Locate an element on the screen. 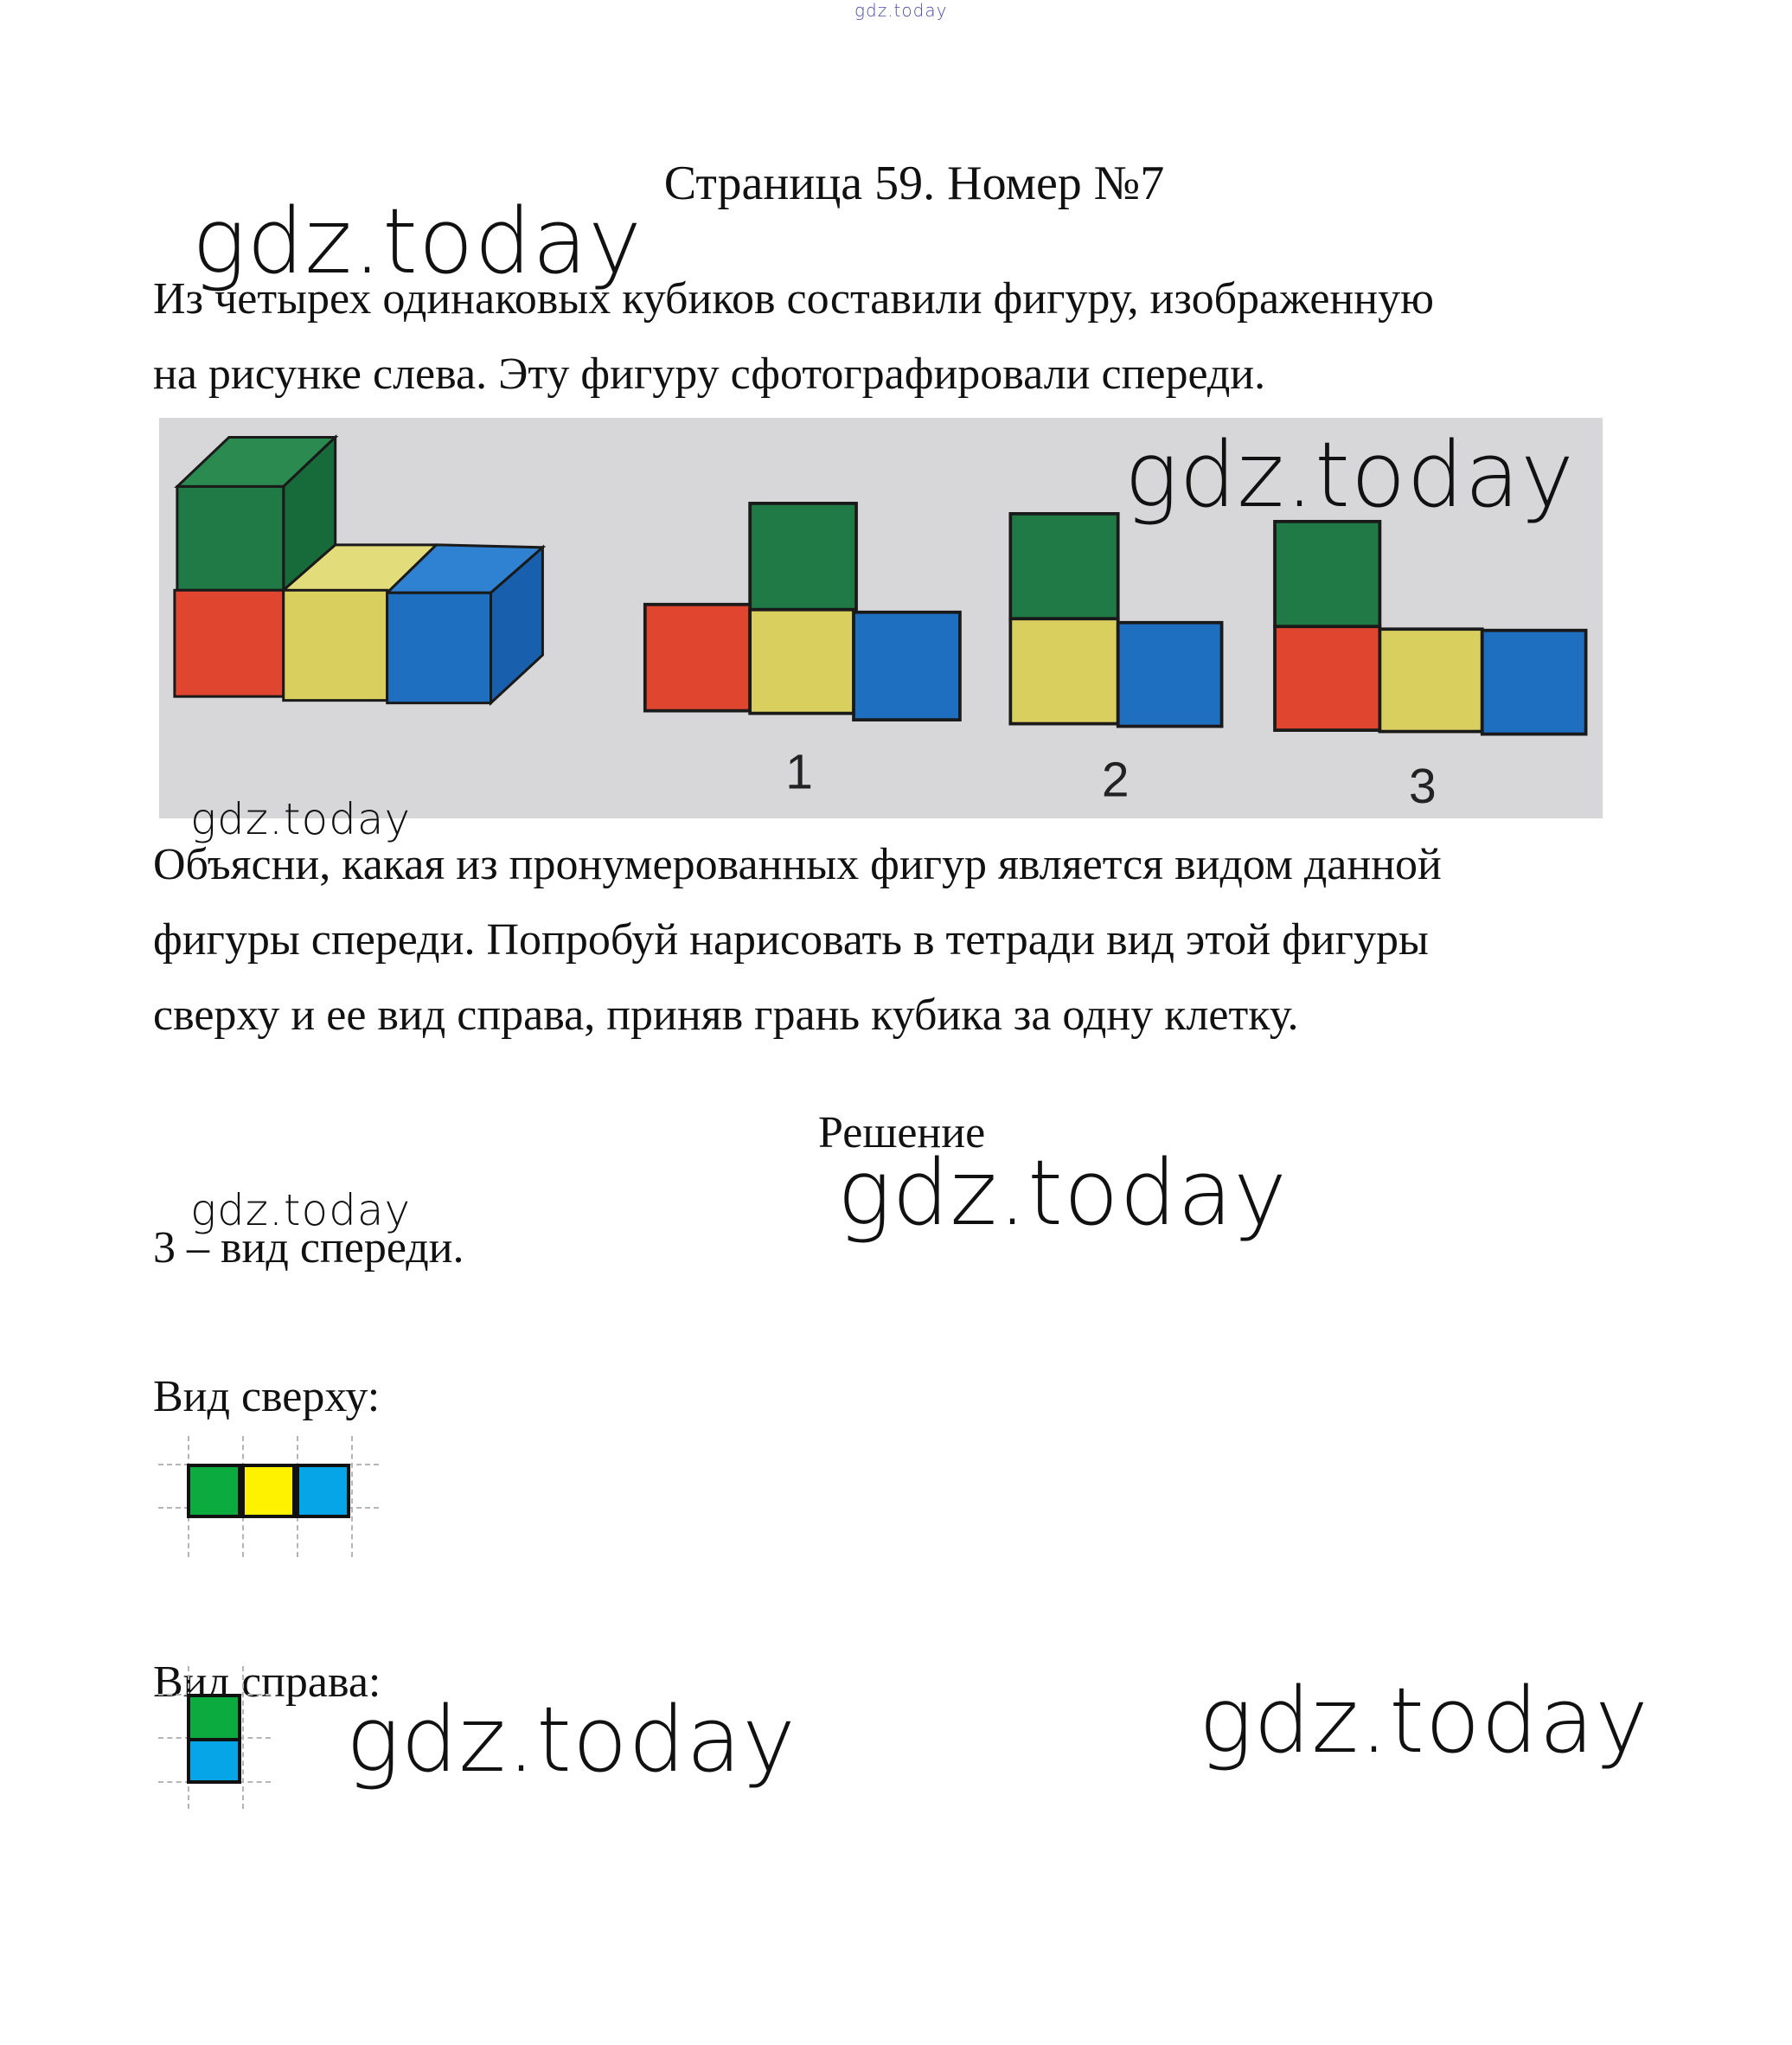  cube-blue-front is located at coordinates (439, 648).